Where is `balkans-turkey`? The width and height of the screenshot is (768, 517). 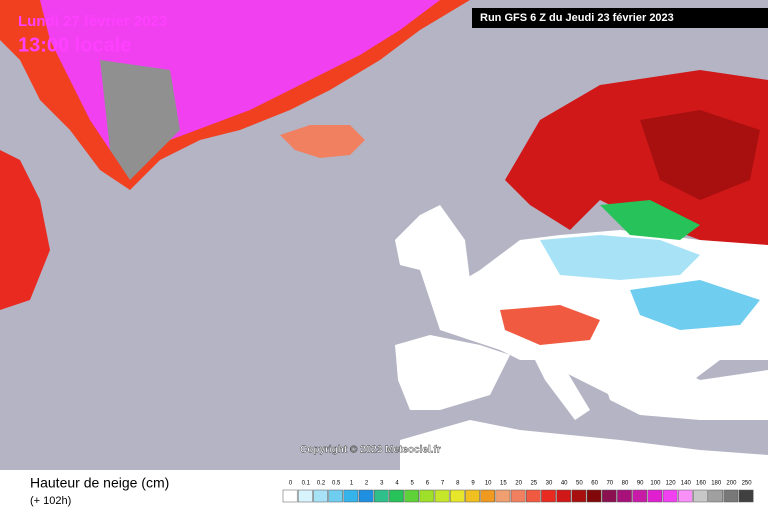 balkans-turkey is located at coordinates (684, 390).